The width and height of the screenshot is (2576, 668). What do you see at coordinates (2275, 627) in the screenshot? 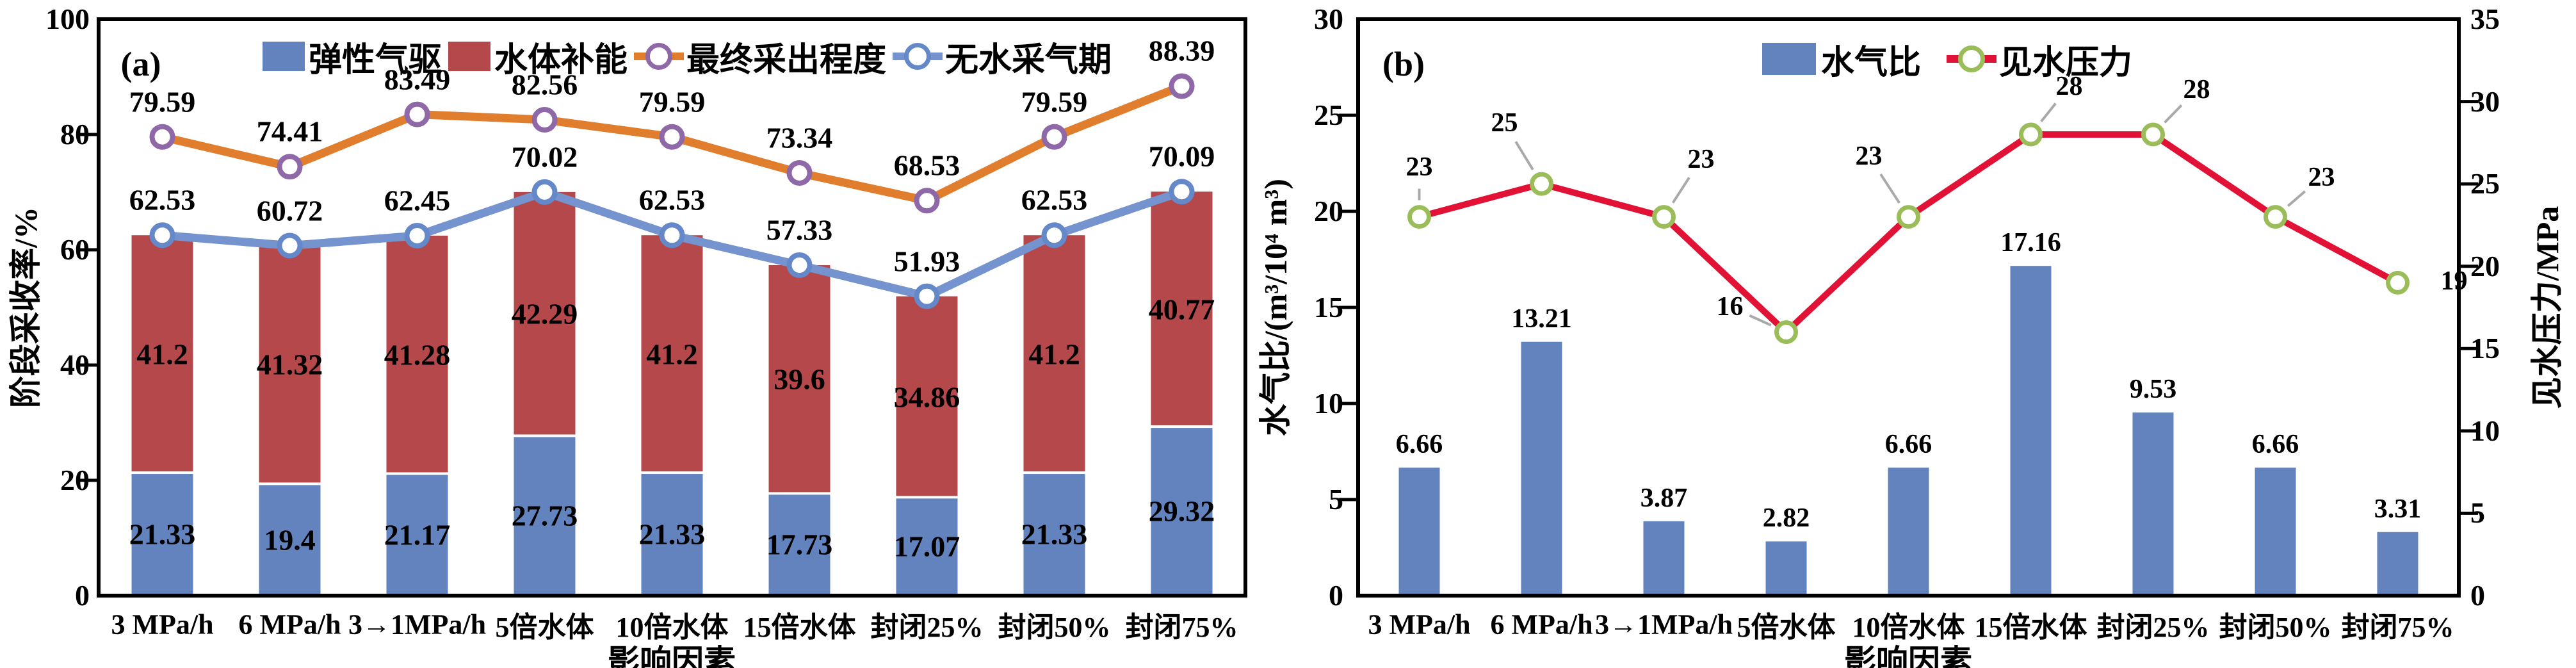
I see `x-category-label: 封闭50%` at bounding box center [2275, 627].